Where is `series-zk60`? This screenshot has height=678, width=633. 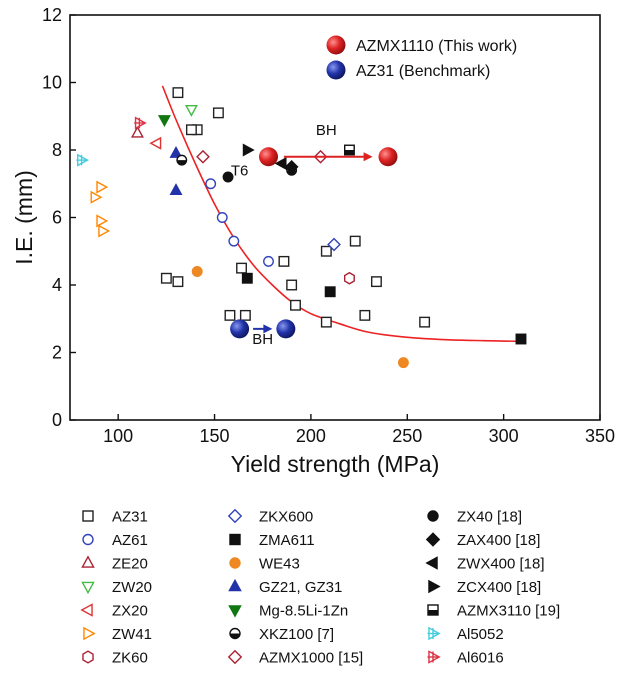 series-zk60 is located at coordinates (349, 278).